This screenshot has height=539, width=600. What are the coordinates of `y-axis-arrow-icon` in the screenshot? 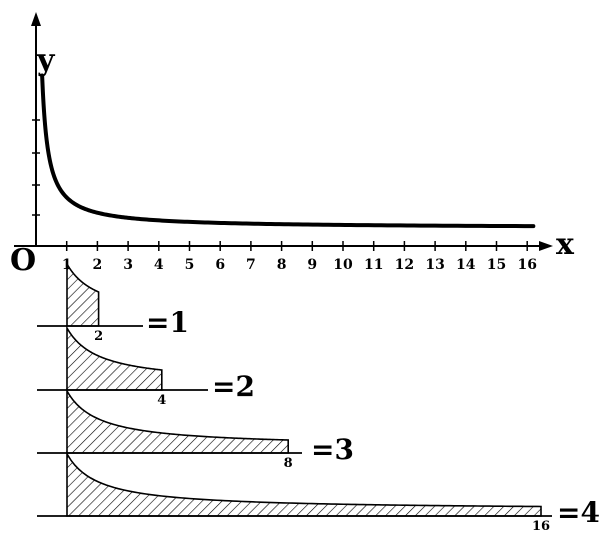 It's located at (36, 19).